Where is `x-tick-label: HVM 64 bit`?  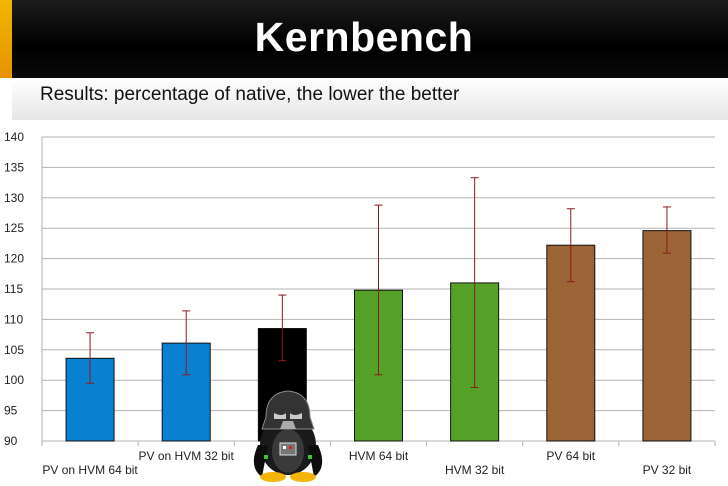
x-tick-label: HVM 64 bit is located at coordinates (379, 456).